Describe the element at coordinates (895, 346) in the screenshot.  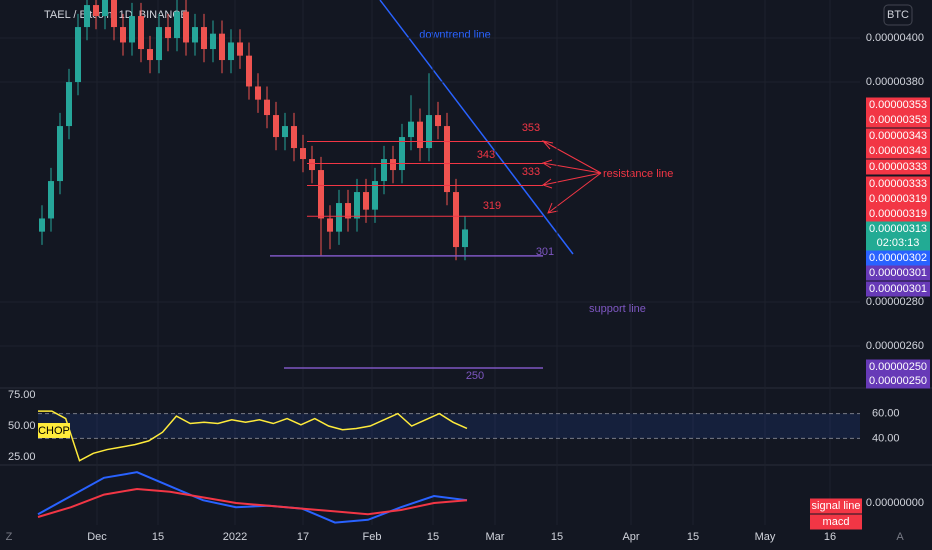
I see `y-tick-label: 0.00000260` at that location.